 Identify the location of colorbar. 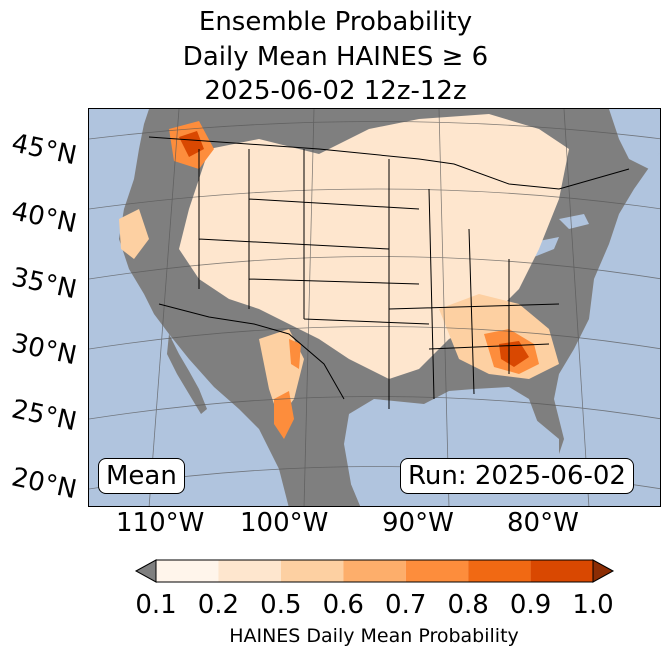
(374, 571).